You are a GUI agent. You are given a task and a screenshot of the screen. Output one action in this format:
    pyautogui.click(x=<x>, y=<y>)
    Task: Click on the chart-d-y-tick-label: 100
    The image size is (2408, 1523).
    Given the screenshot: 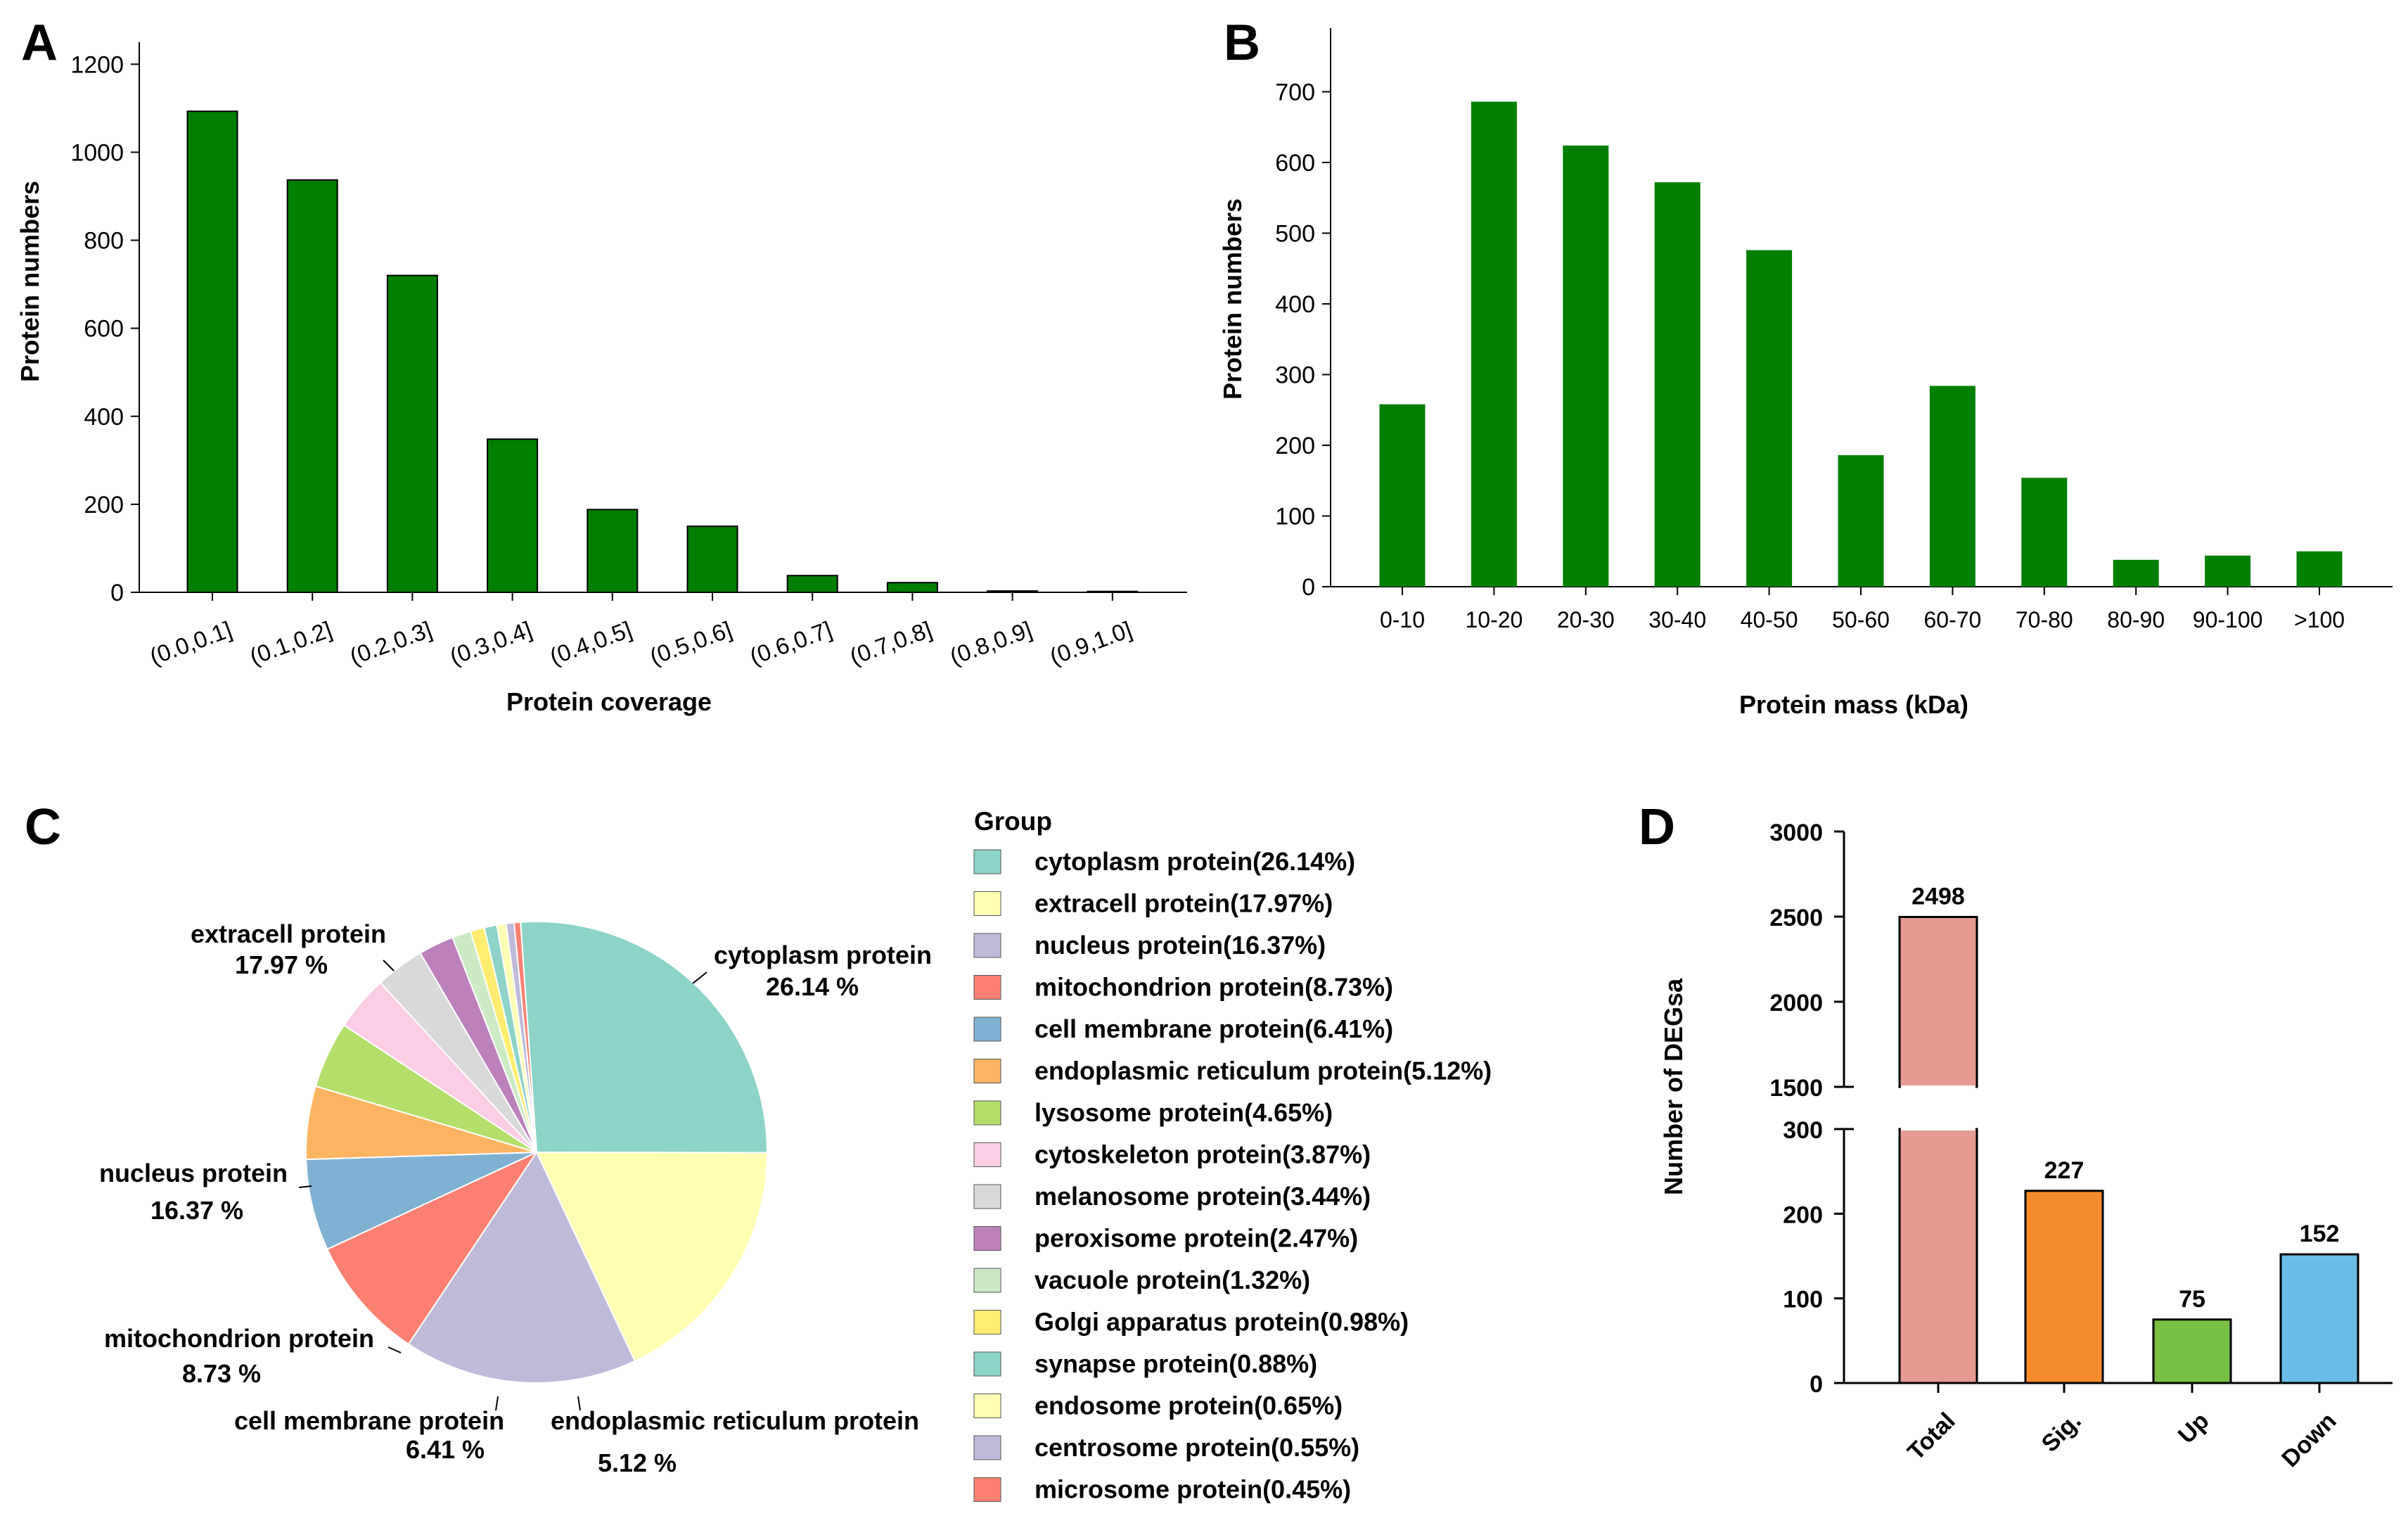 What is the action you would take?
    pyautogui.click(x=1803, y=1300)
    